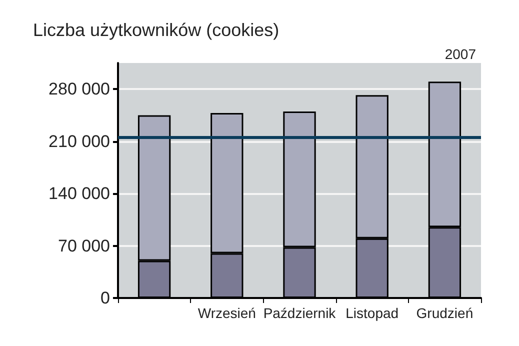 The image size is (519, 346). I want to click on x-tick-label: Wrzesień, so click(227, 313).